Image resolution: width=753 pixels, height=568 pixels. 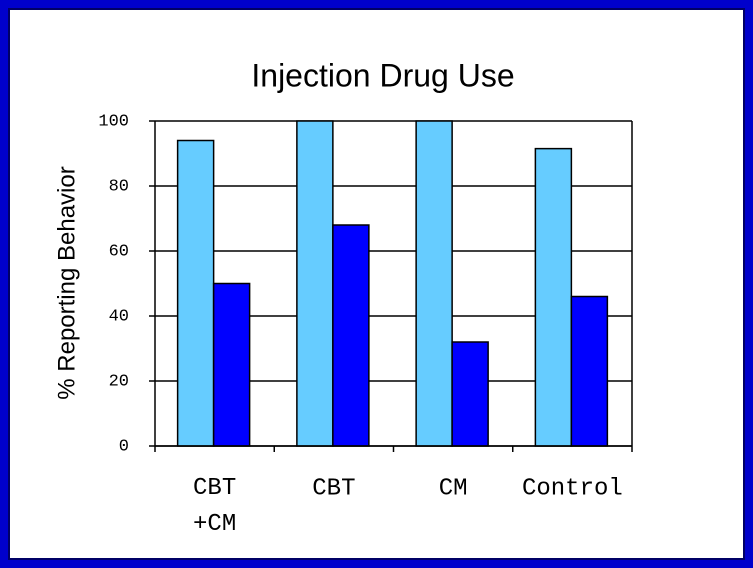 I want to click on chart-title: Injection Drug Use, so click(x=382, y=75).